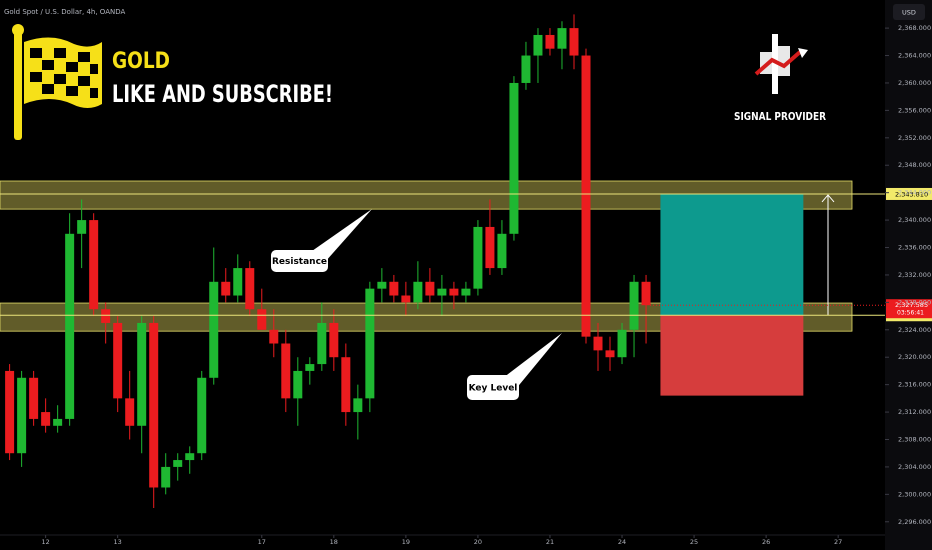  Describe the element at coordinates (514, 366) in the screenshot. I see `key-level-callout` at that location.